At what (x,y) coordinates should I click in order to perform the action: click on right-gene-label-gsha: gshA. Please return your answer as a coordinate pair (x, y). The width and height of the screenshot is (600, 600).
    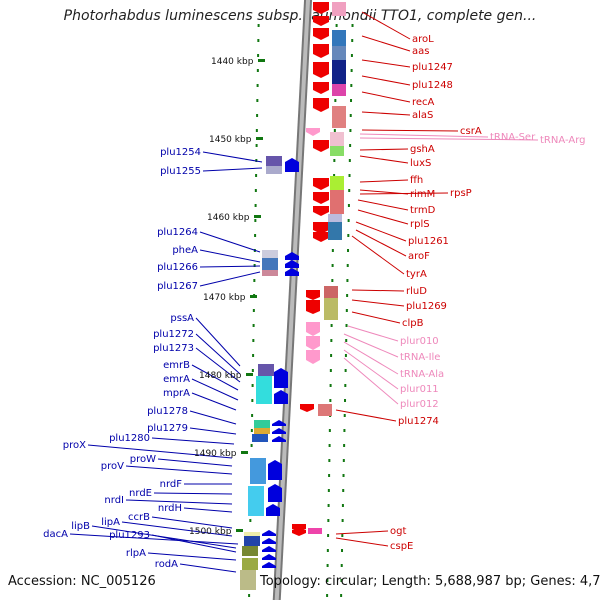
    Looking at the image, I should click on (422, 149).